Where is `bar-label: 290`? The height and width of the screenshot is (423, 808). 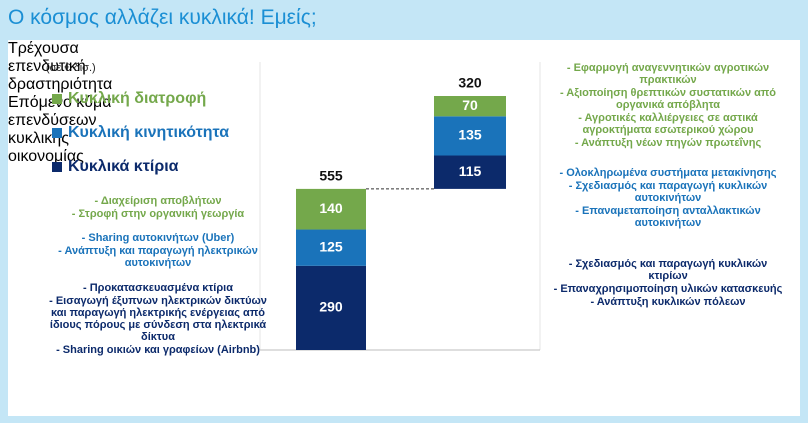
bar-label: 290 is located at coordinates (331, 307).